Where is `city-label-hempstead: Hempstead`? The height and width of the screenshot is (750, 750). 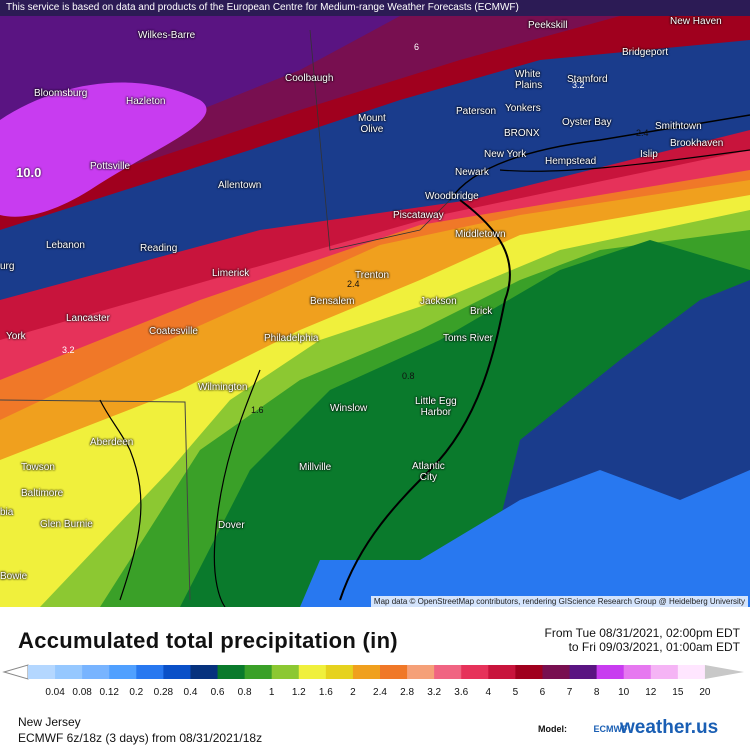 city-label-hempstead: Hempstead is located at coordinates (571, 161).